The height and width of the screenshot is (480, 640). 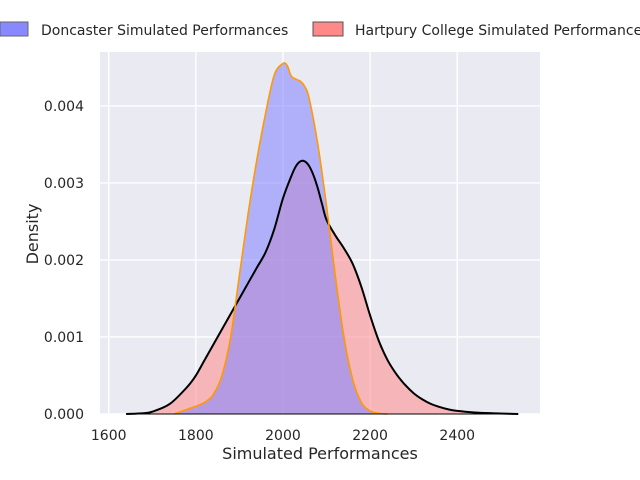 What do you see at coordinates (14, 29) in the screenshot?
I see `legend-swatch-doncaster` at bounding box center [14, 29].